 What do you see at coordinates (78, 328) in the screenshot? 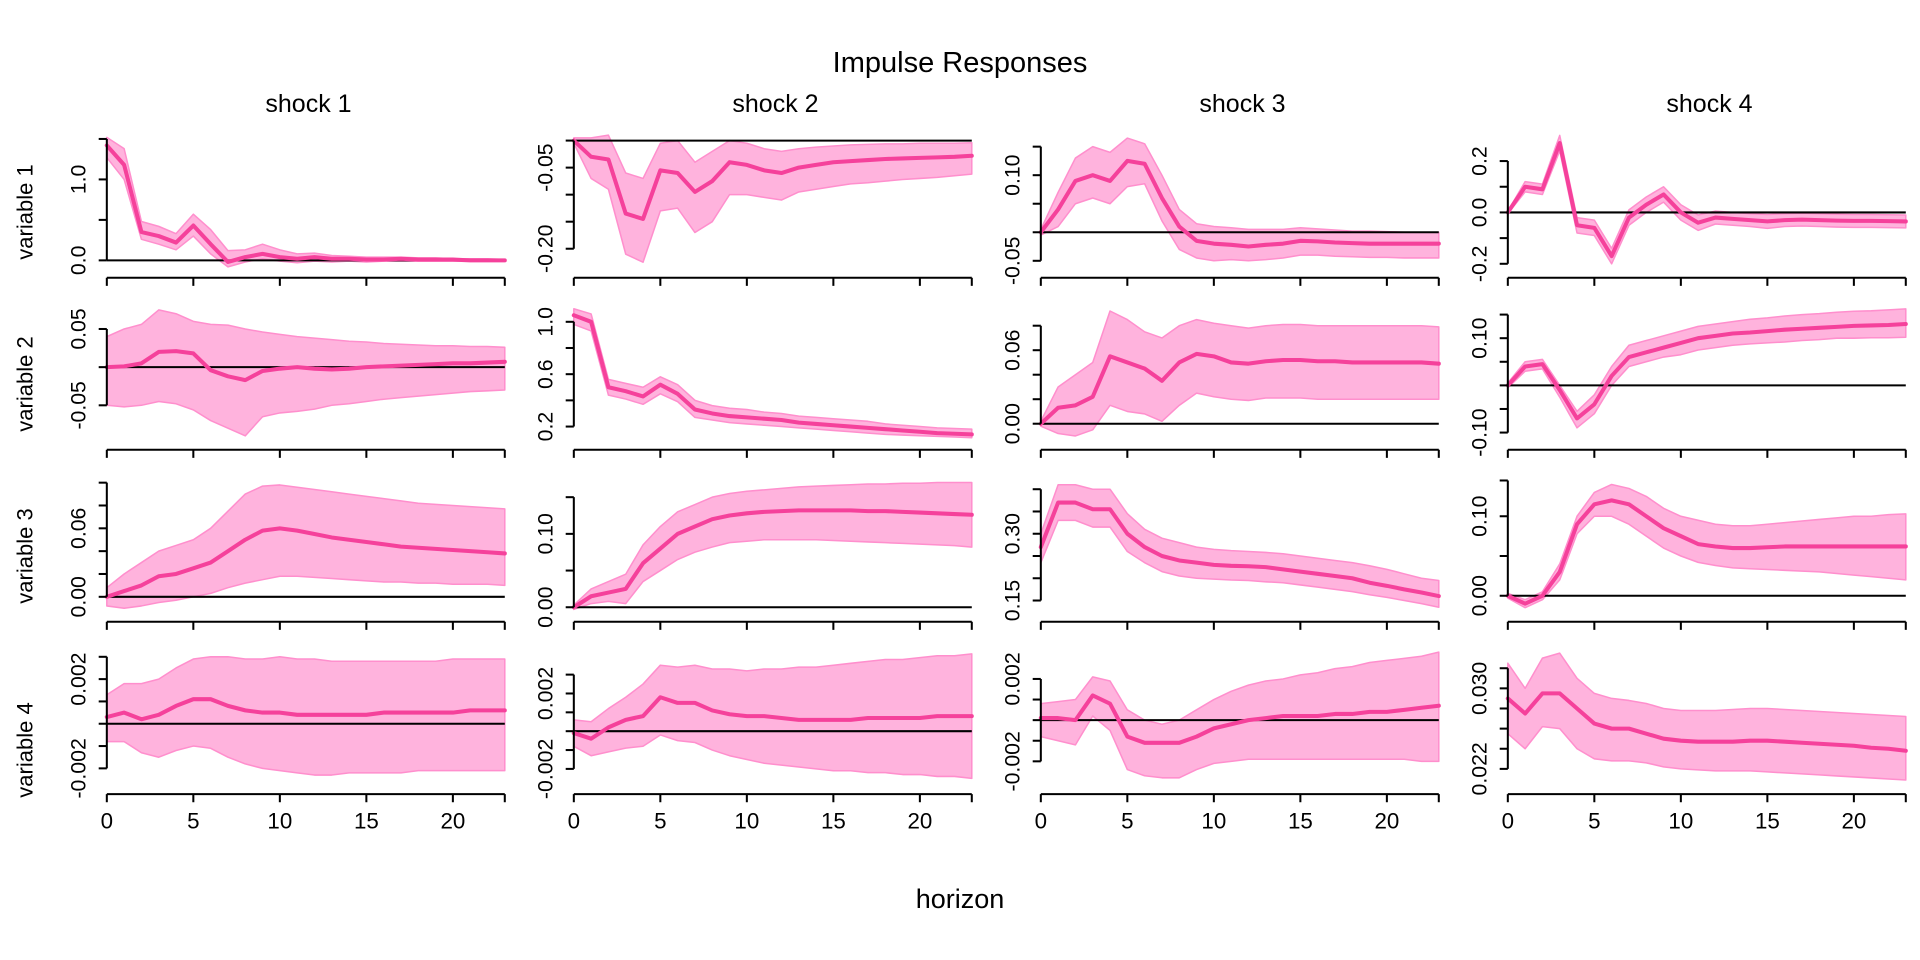
I see `svg-text: 0.05` at bounding box center [78, 328].